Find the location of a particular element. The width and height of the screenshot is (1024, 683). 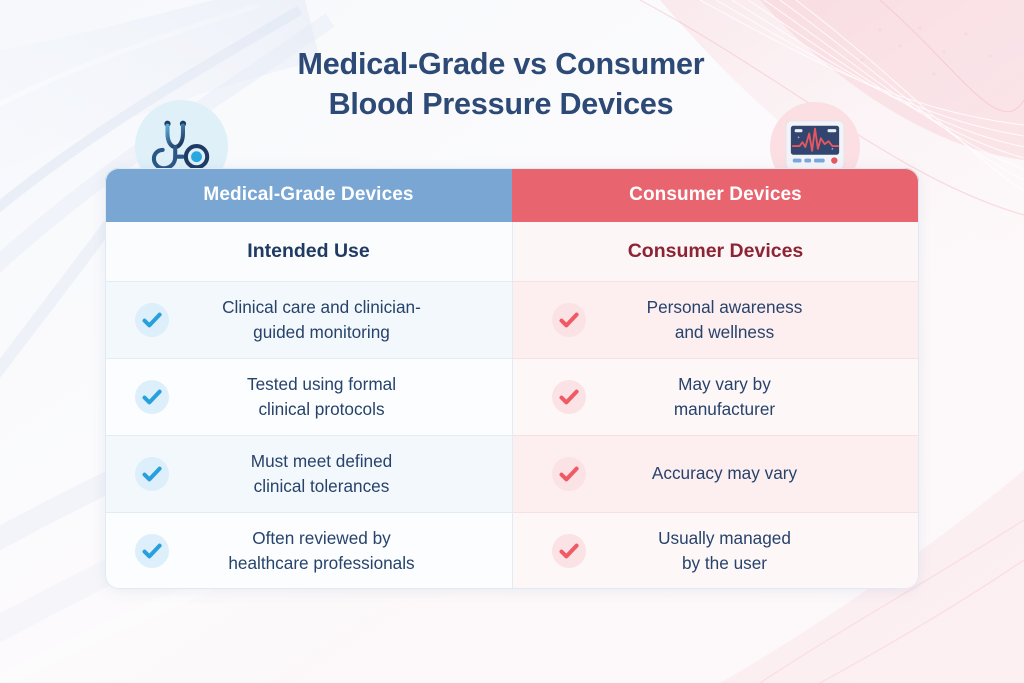

stethoscope-icon is located at coordinates (180, 145).